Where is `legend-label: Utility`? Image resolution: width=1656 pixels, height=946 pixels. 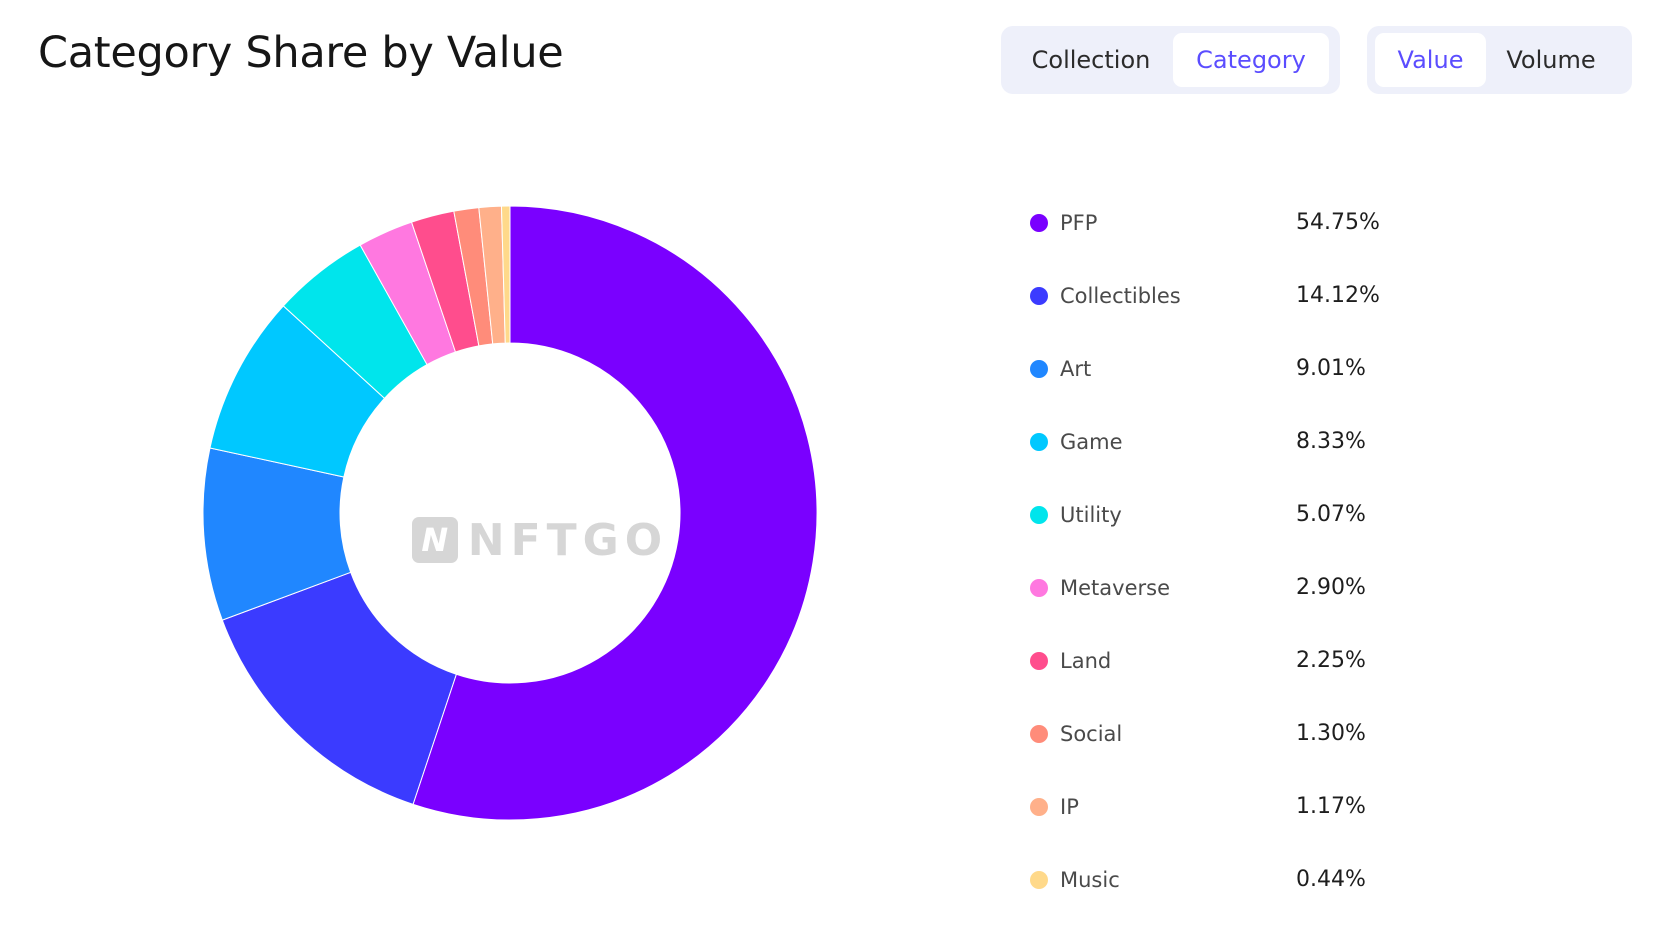 legend-label: Utility is located at coordinates (1091, 514).